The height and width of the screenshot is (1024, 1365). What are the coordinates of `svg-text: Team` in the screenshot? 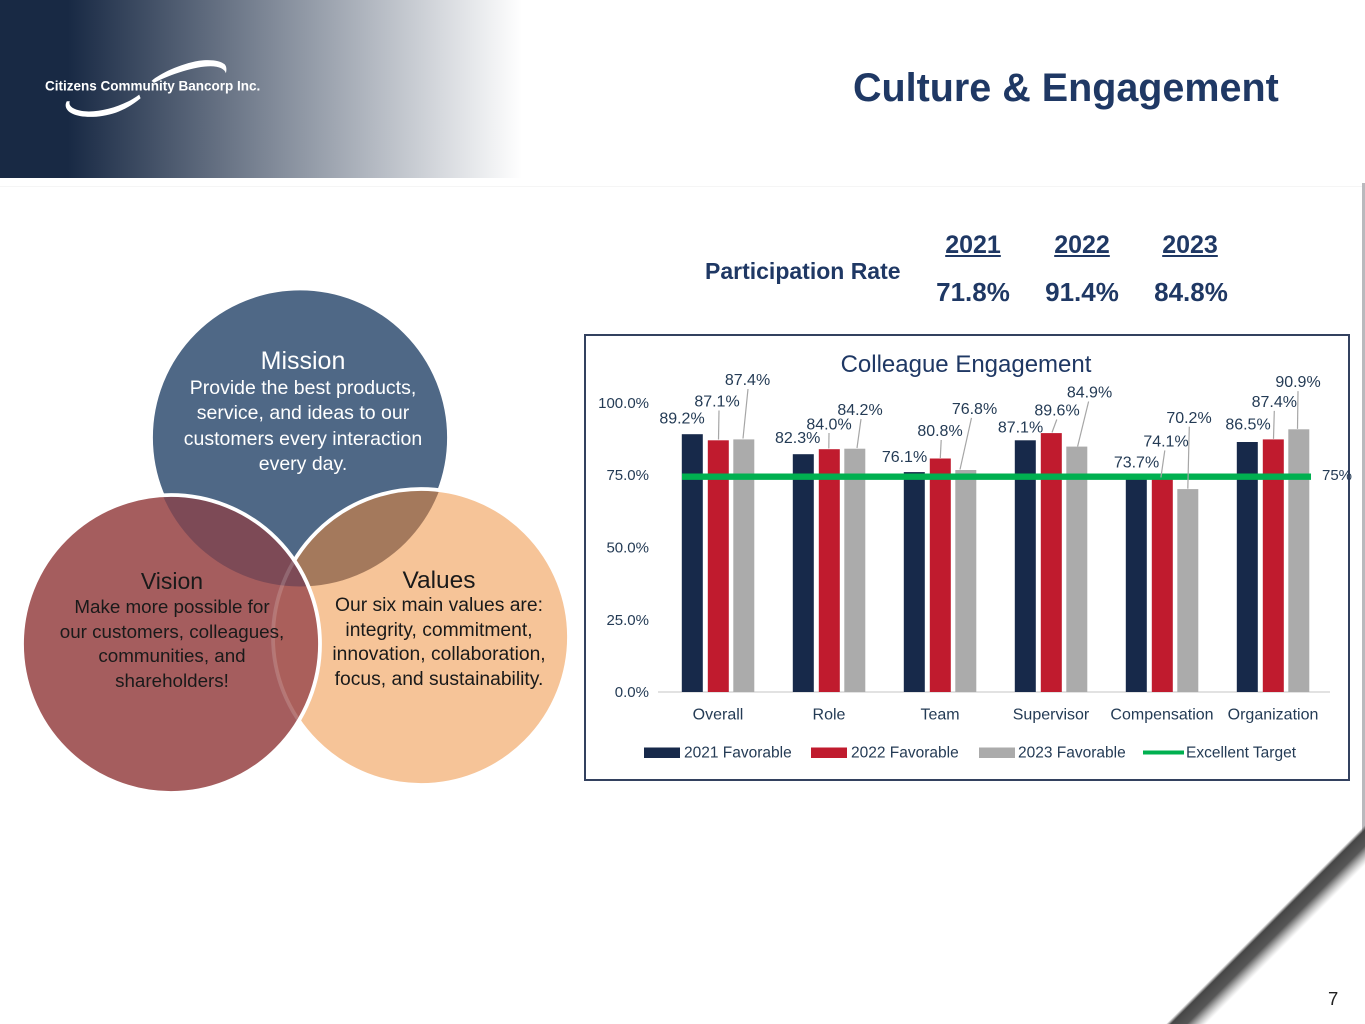 It's located at (939, 715).